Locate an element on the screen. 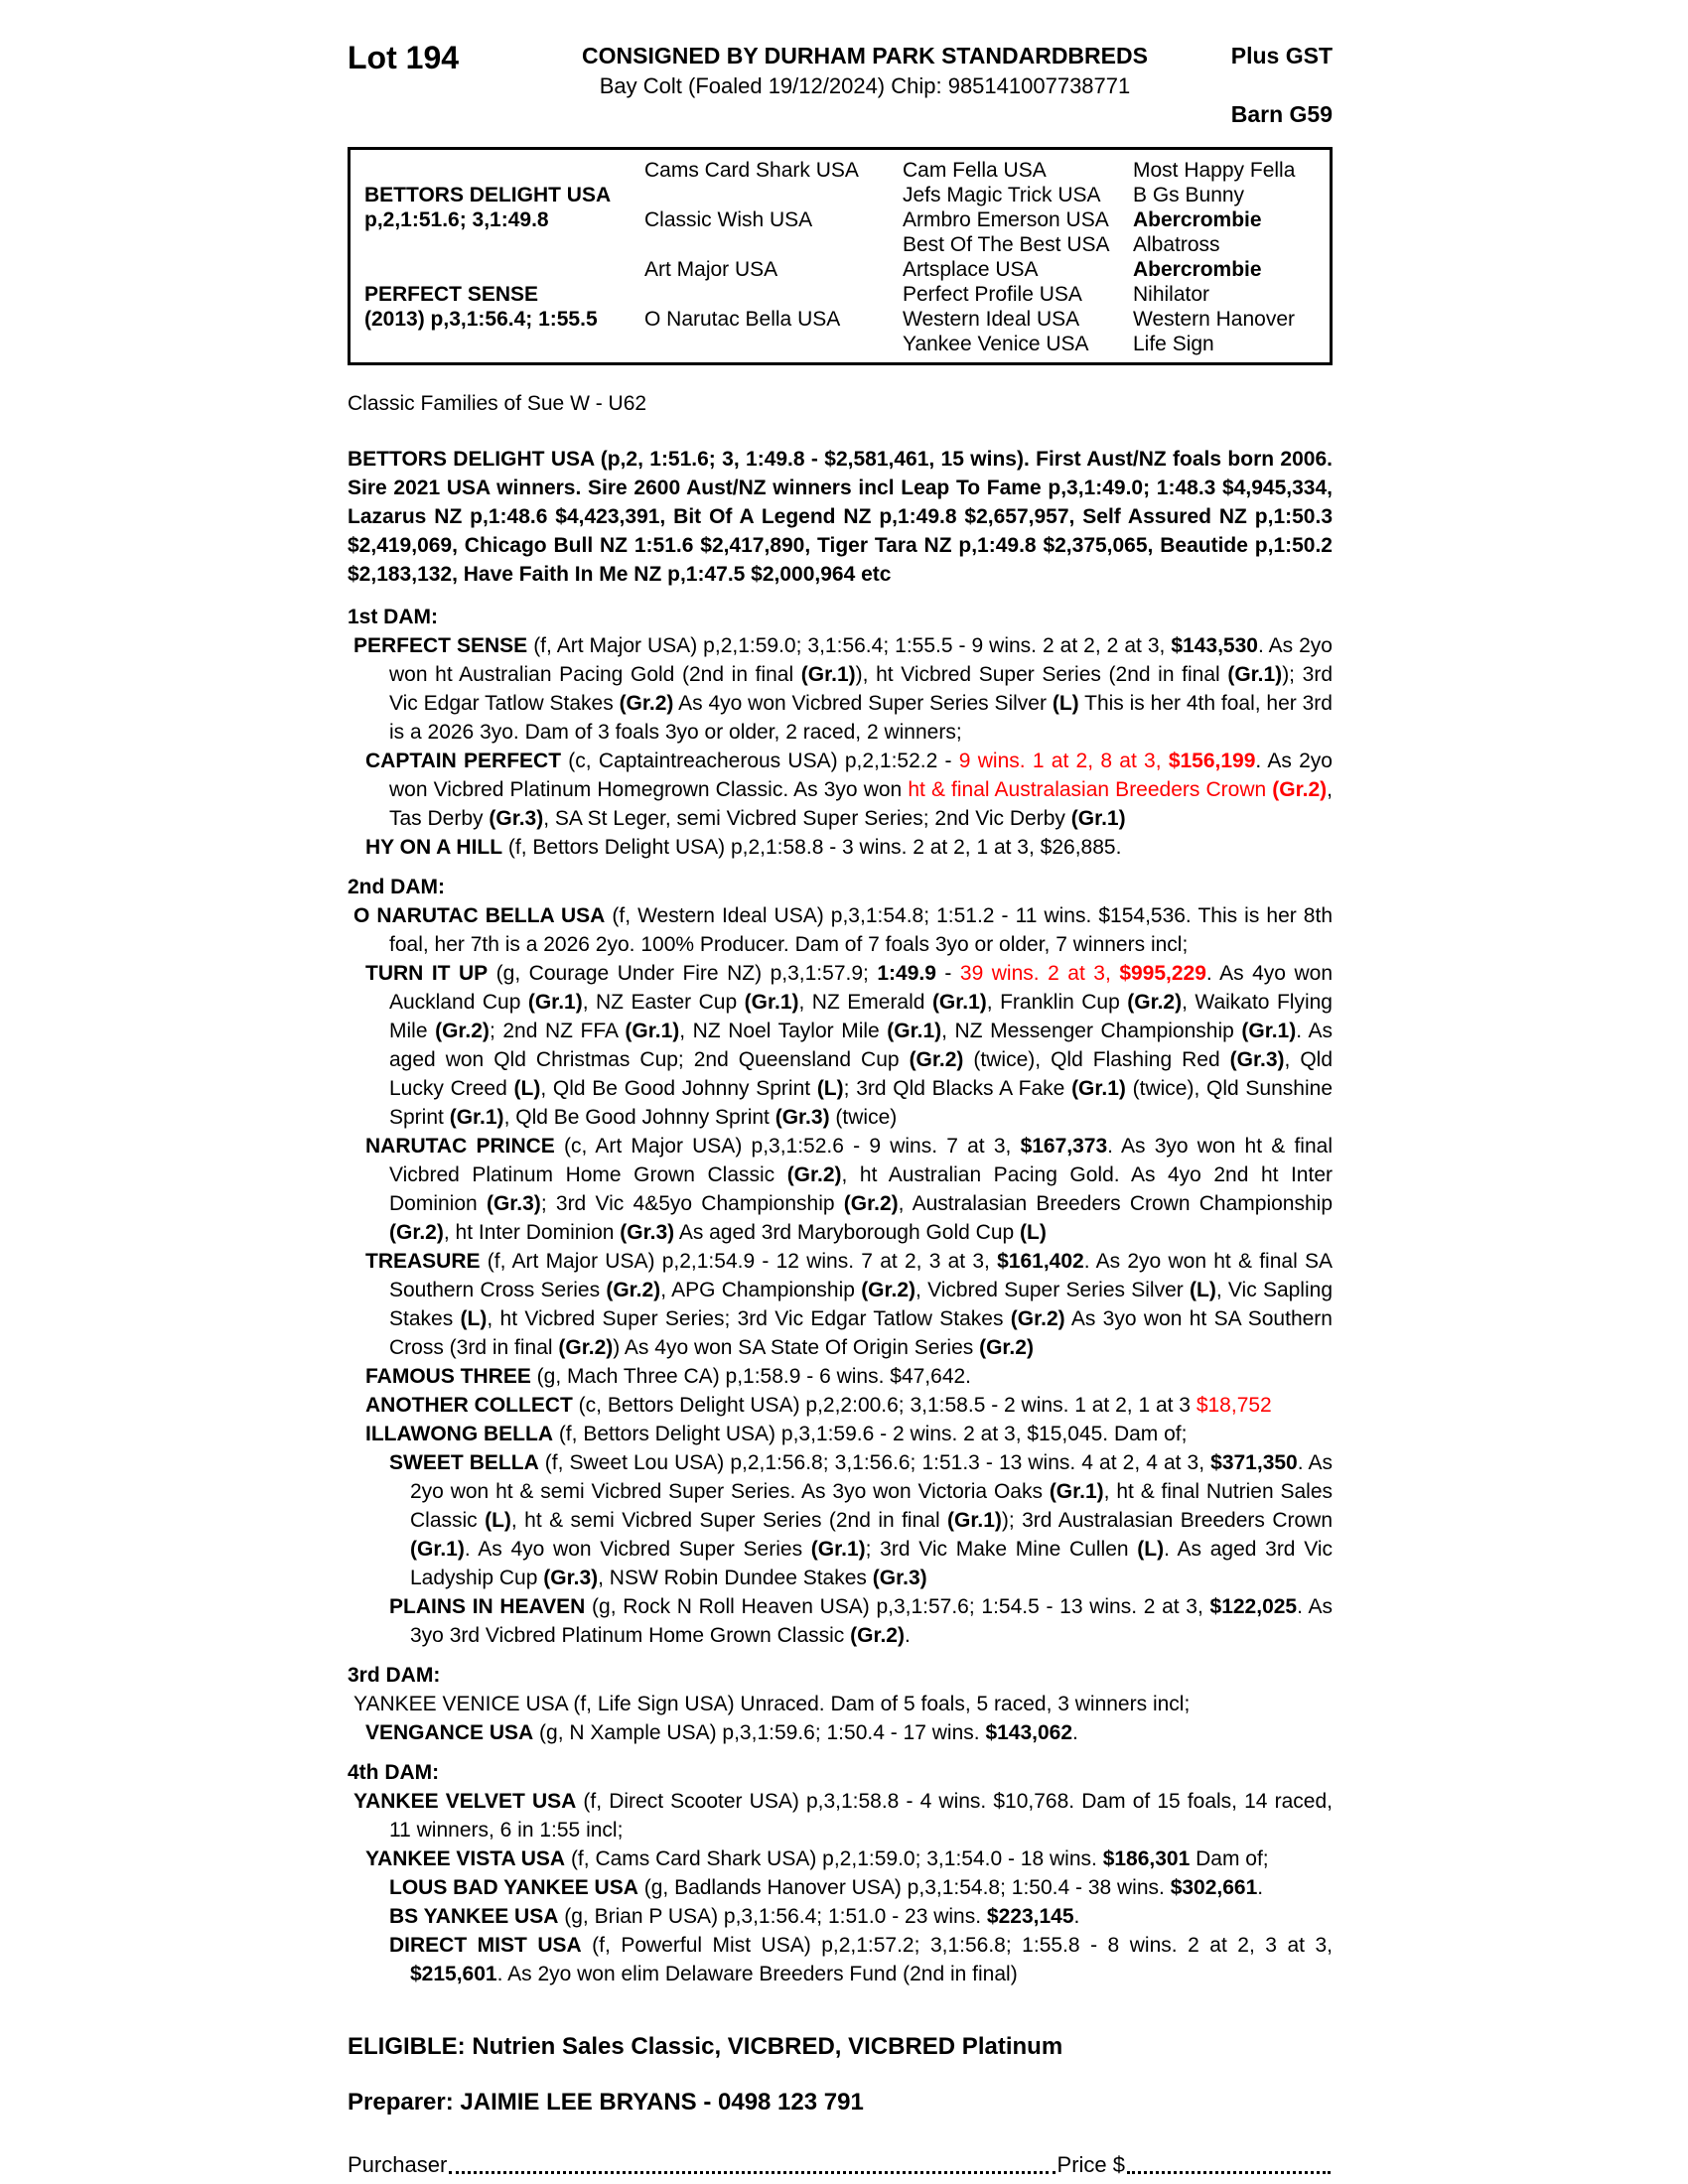 The width and height of the screenshot is (1688, 2184). barn-number: Barn G59 is located at coordinates (1281, 114).